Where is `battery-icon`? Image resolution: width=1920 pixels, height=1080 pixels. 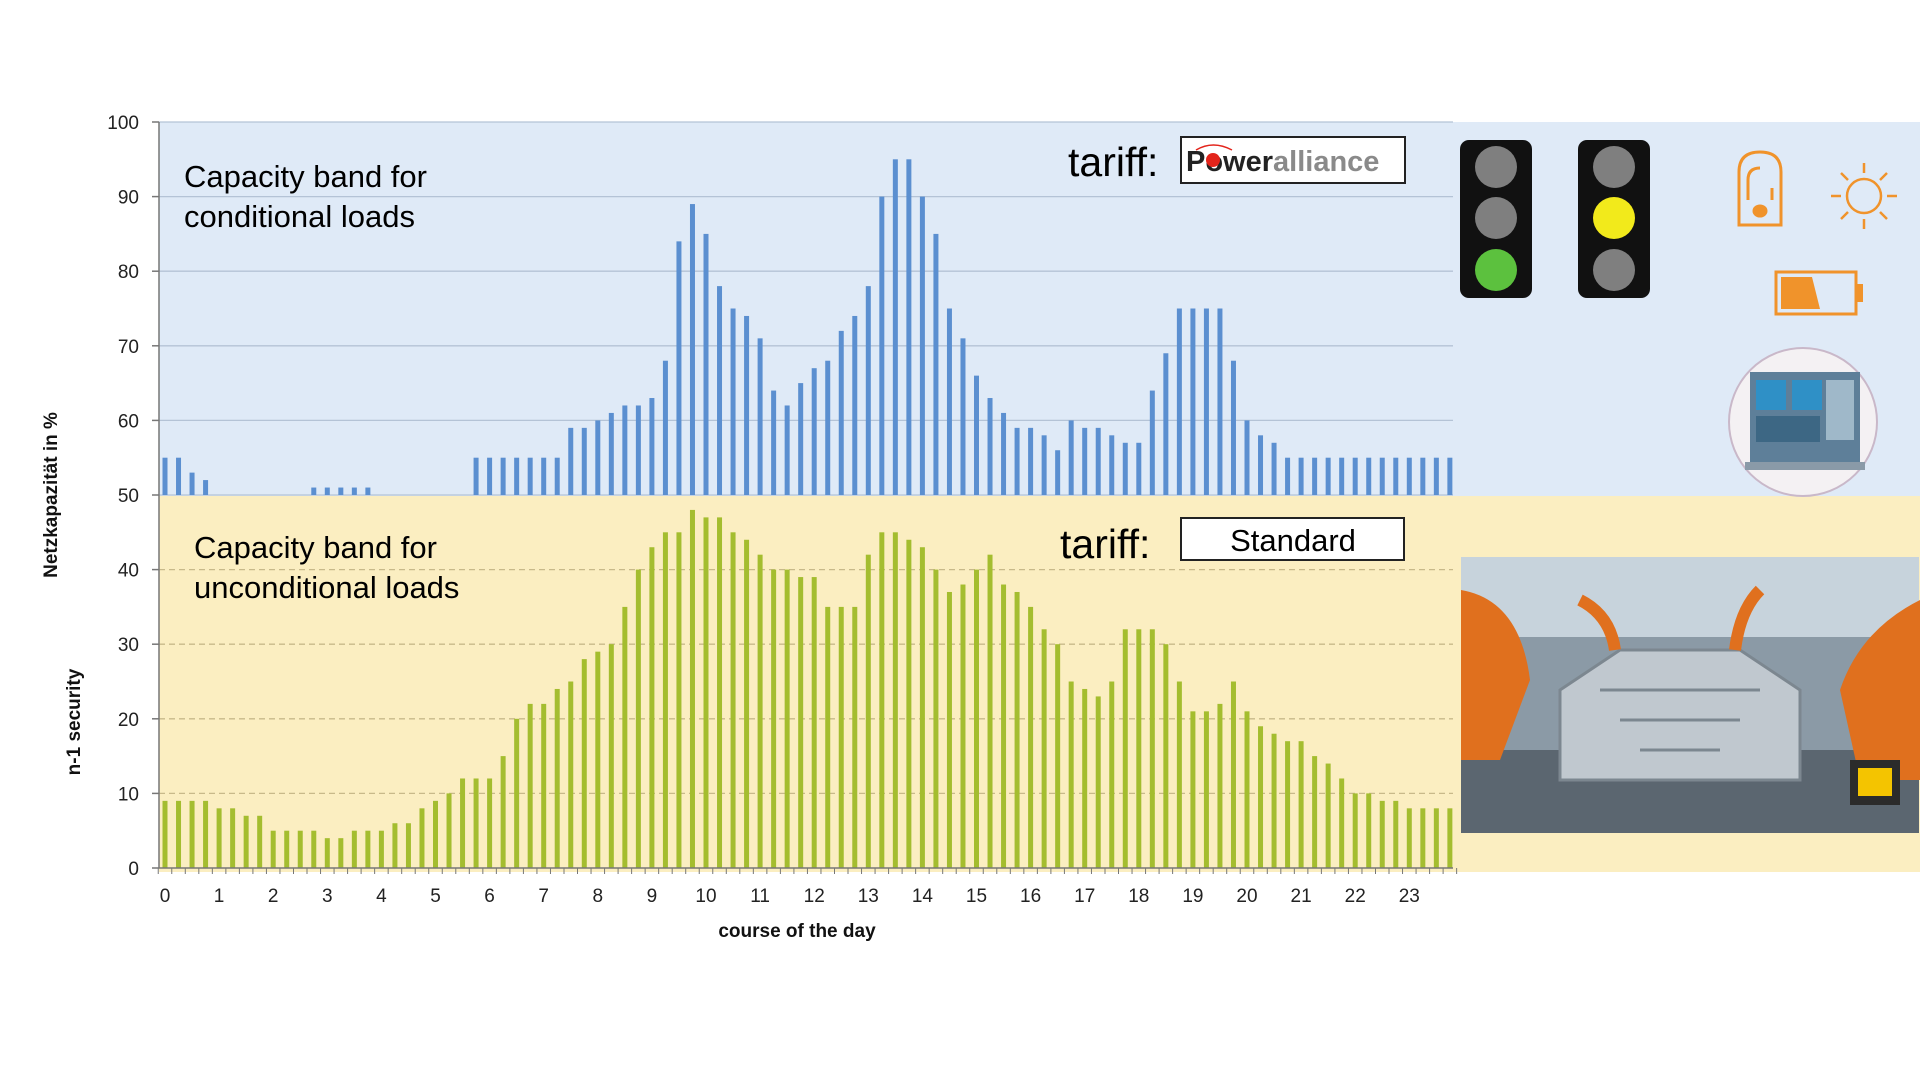
battery-icon is located at coordinates (1818, 293).